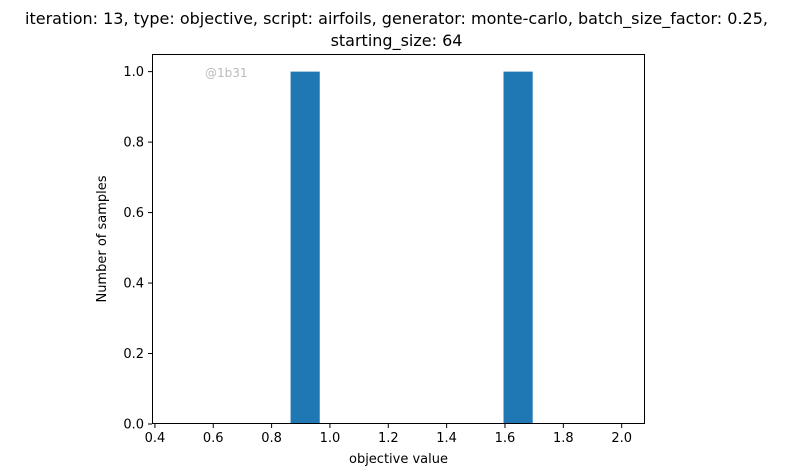 Image resolution: width=793 pixels, height=476 pixels. I want to click on x-axis: 0.4 0.6 0.8 1.0 1.2 1.4 1.6 1.8 2.0, so click(388, 435).